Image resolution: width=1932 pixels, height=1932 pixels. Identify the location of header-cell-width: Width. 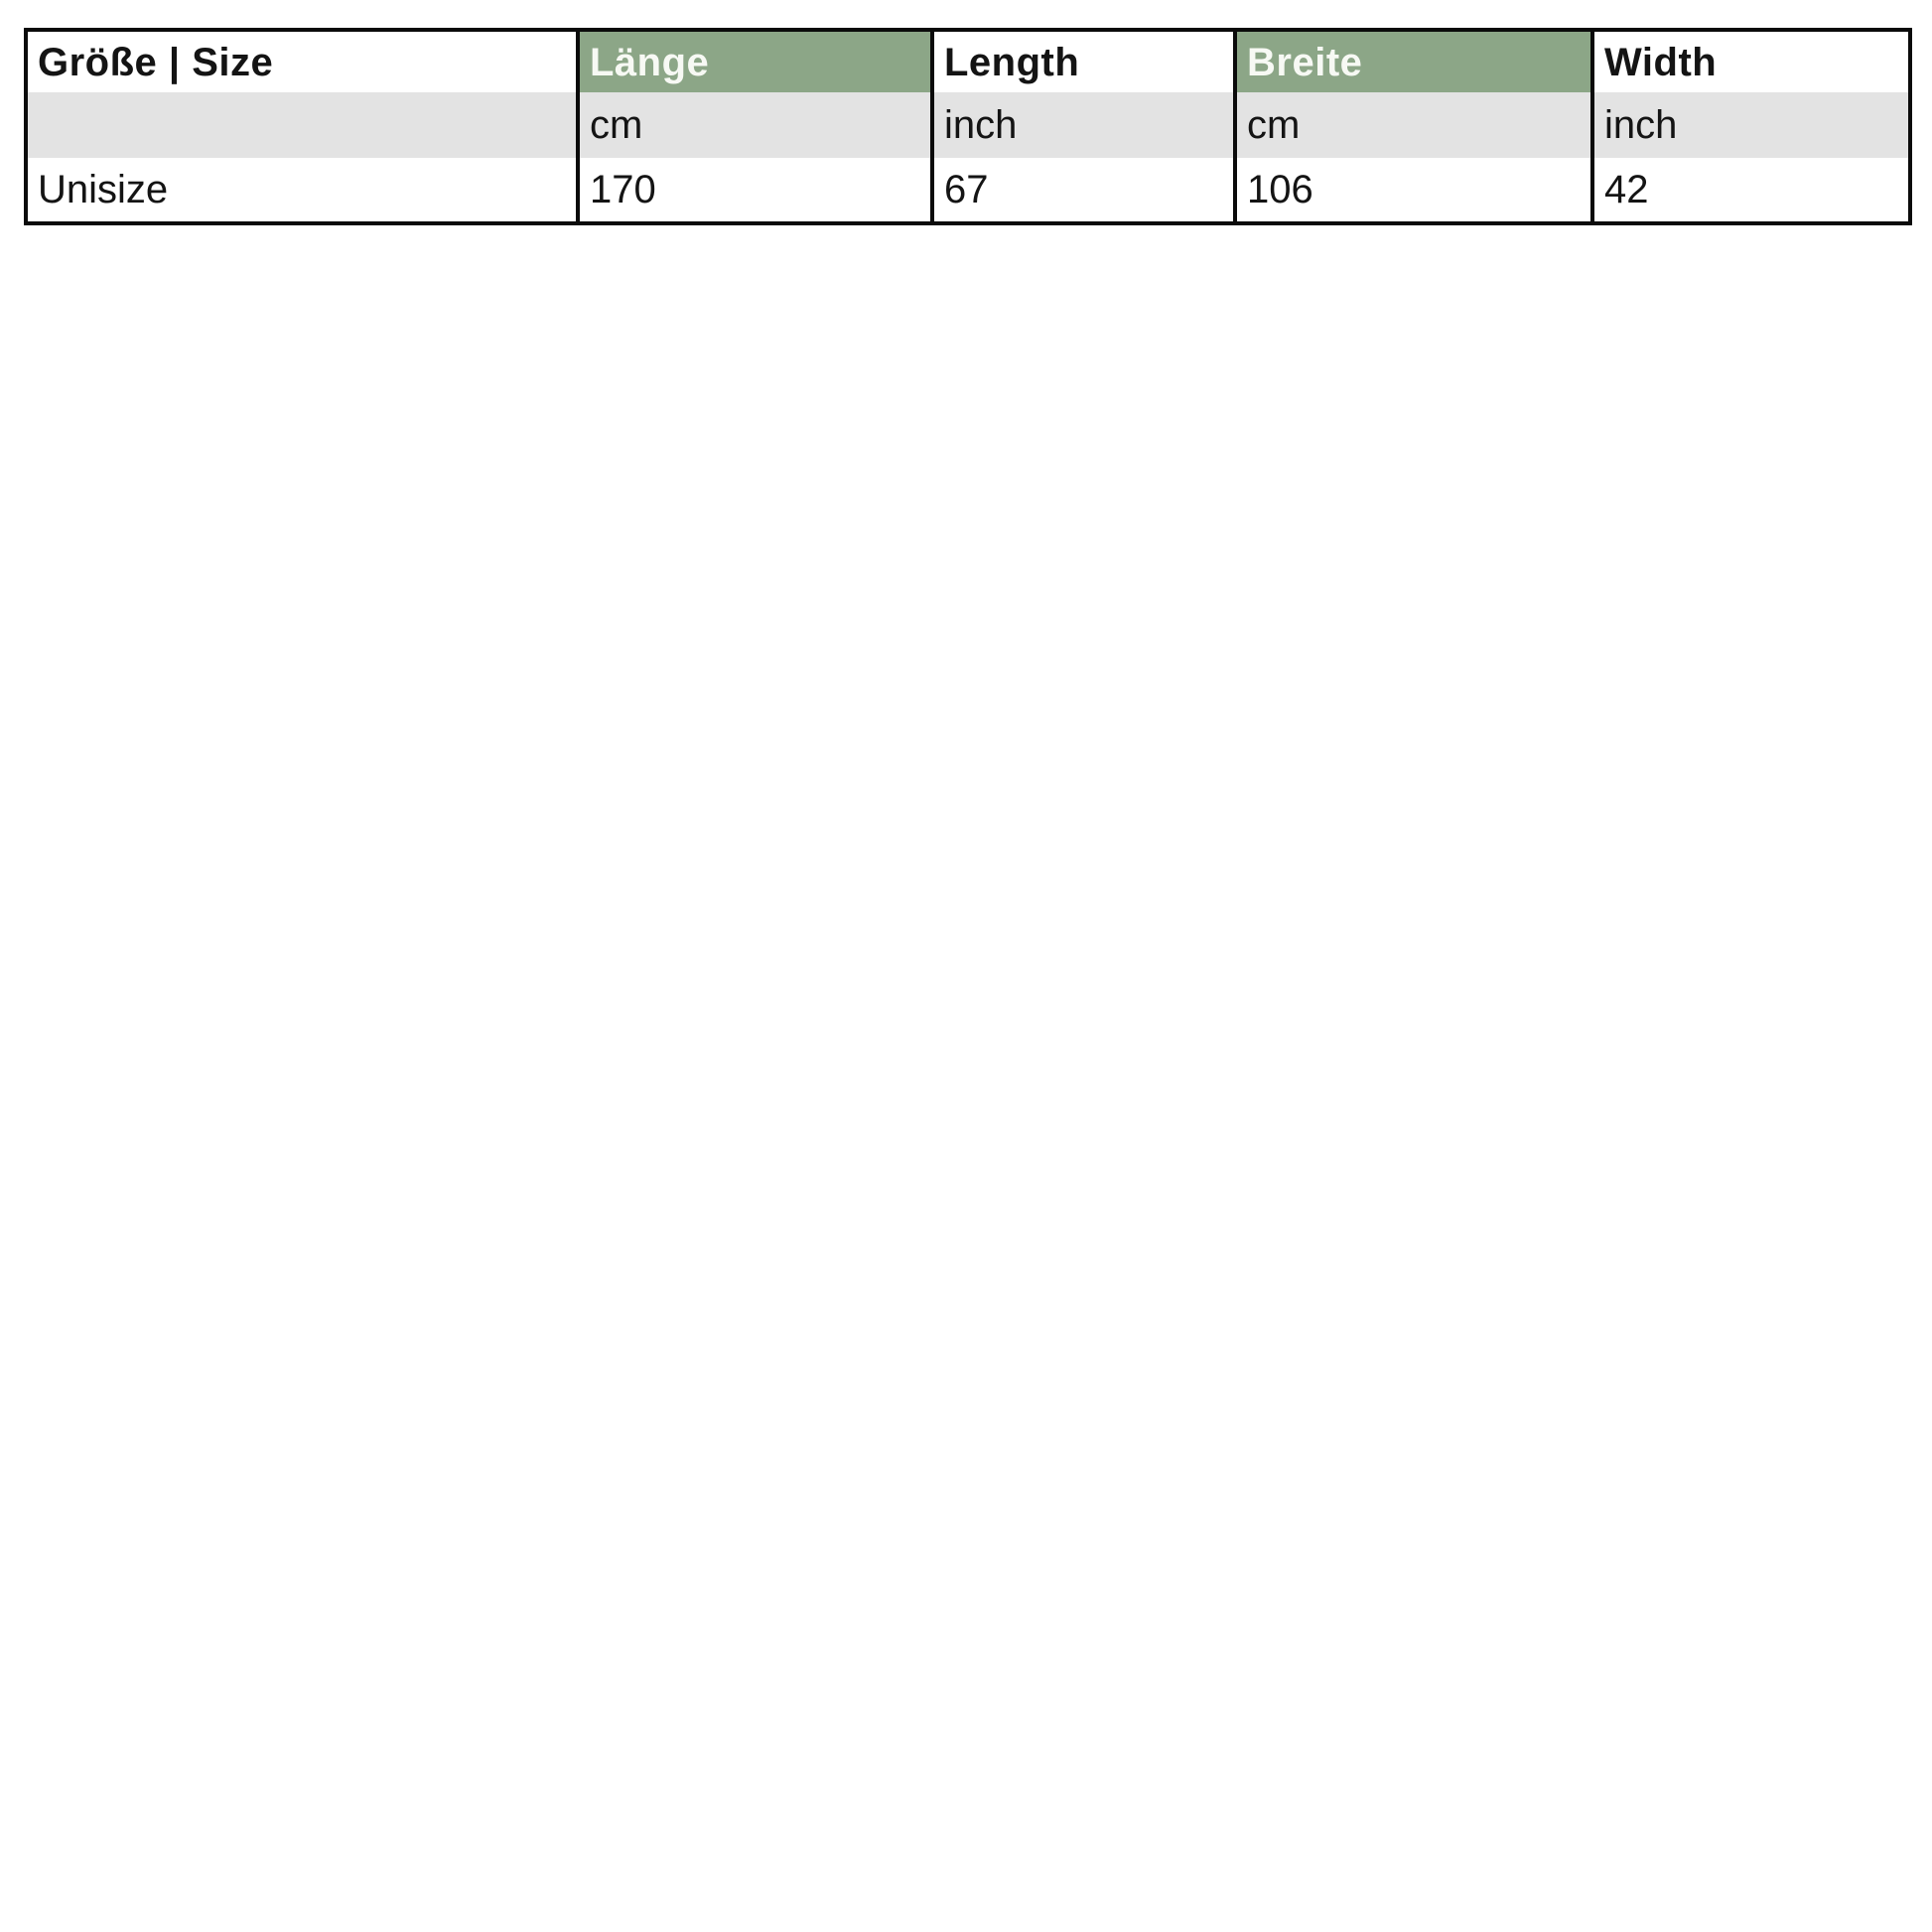
(1750, 61).